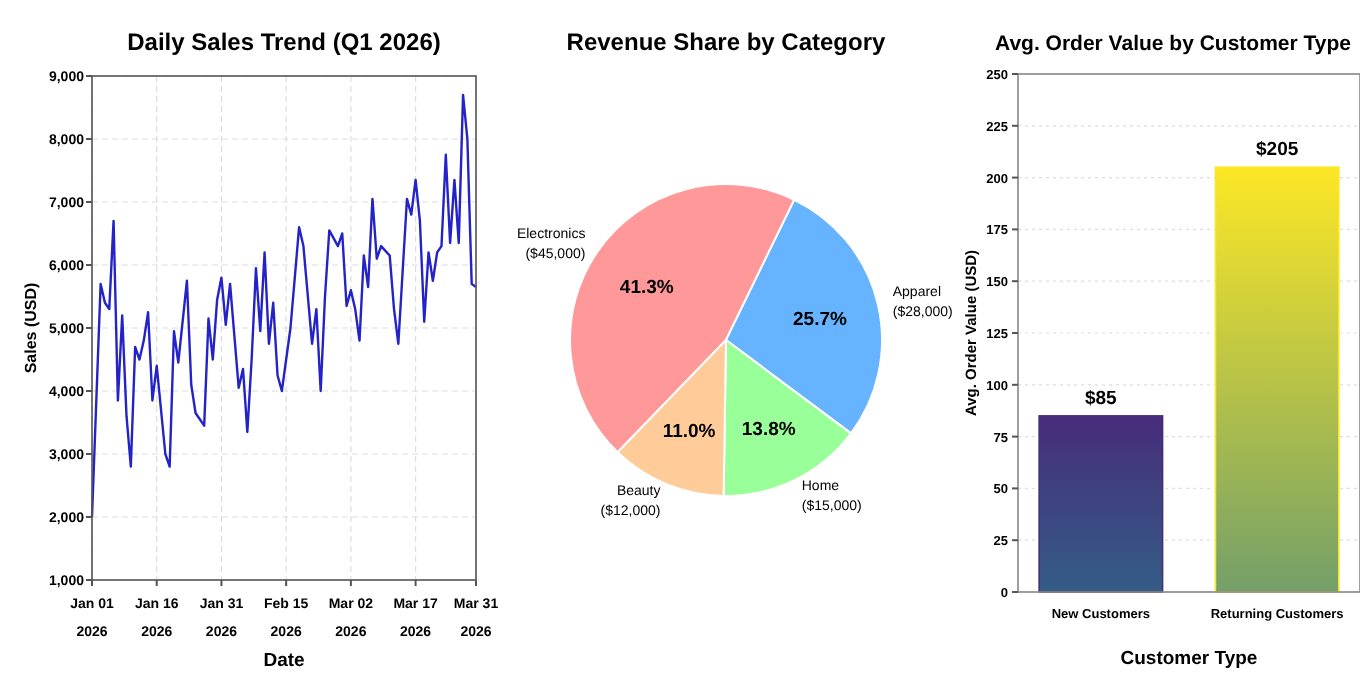 The width and height of the screenshot is (1360, 680). Describe the element at coordinates (726, 42) in the screenshot. I see `chart-title: Revenue Share by Category` at that location.